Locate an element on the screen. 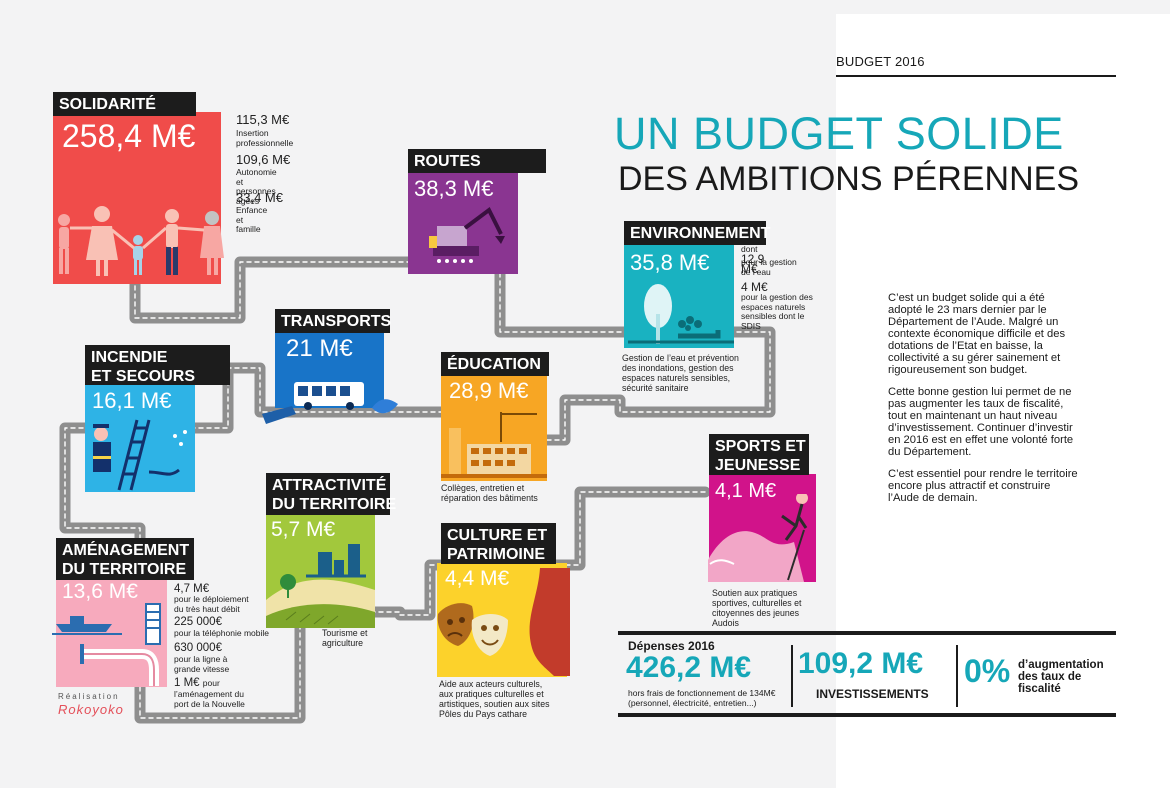  incendie-amount: 16,1 M€ is located at coordinates (132, 400).